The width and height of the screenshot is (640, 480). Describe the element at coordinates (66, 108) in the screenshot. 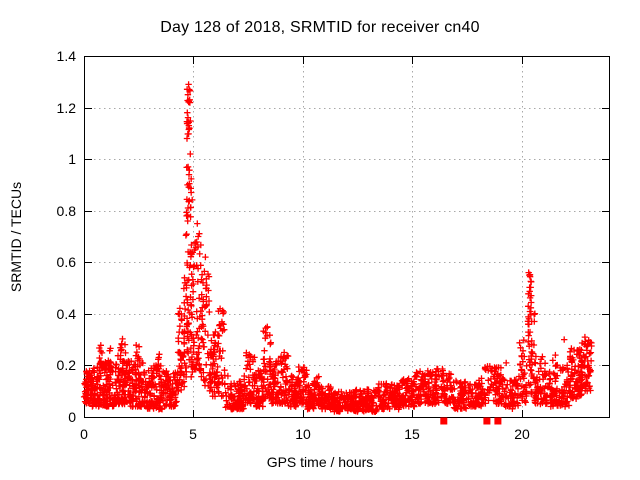

I see `y-tick-label: 1.2` at that location.